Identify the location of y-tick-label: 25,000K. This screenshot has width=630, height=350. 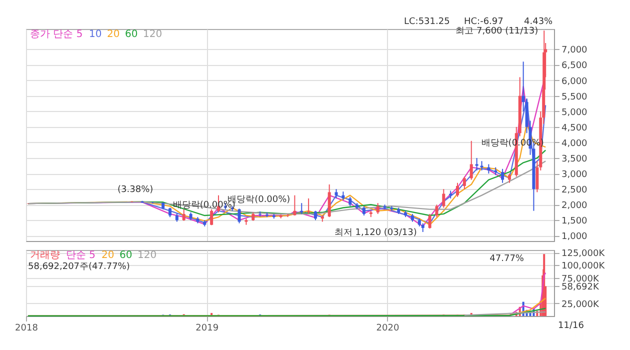
(581, 305).